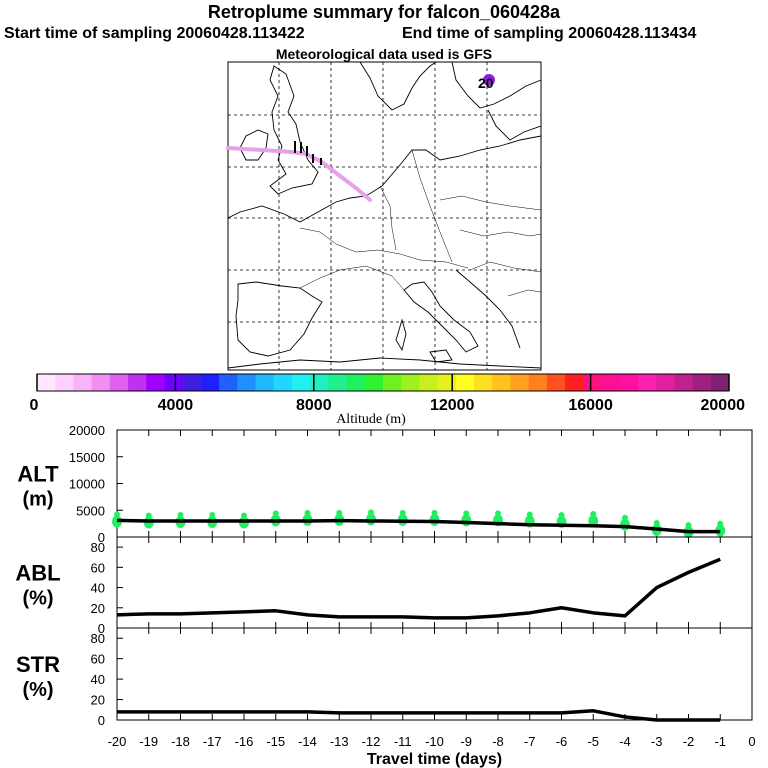 The width and height of the screenshot is (768, 768). I want to click on colorbar-tick-label: 8000, so click(314, 405).